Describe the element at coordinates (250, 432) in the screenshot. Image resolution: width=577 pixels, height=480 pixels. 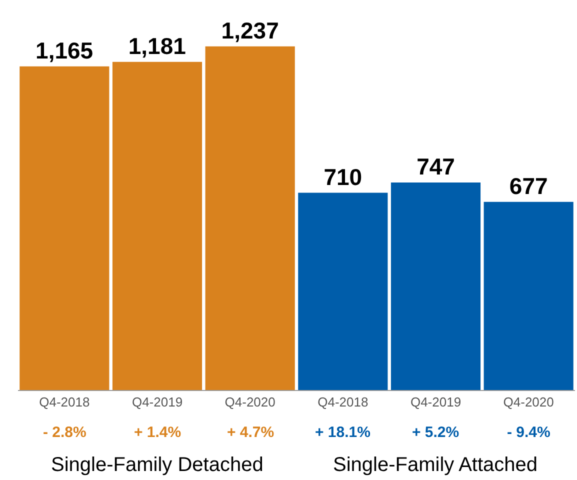
I see `text: + 4.7%` at that location.